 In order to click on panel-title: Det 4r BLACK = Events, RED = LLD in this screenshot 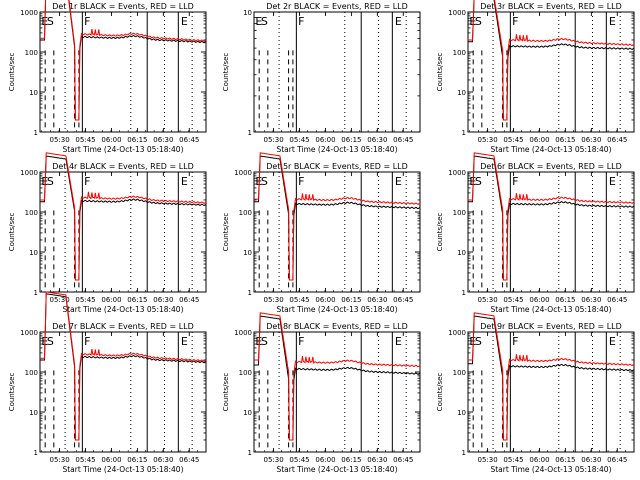, I will do `click(123, 166)`.